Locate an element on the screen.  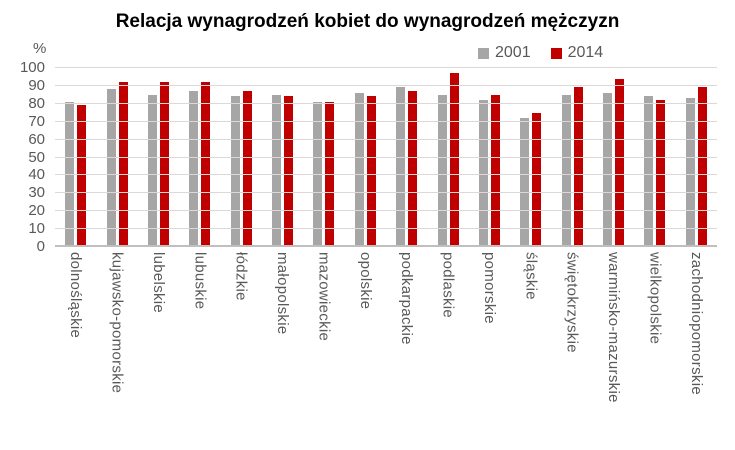
x-label-cell: zachodniopomorskie is located at coordinates (696, 327).